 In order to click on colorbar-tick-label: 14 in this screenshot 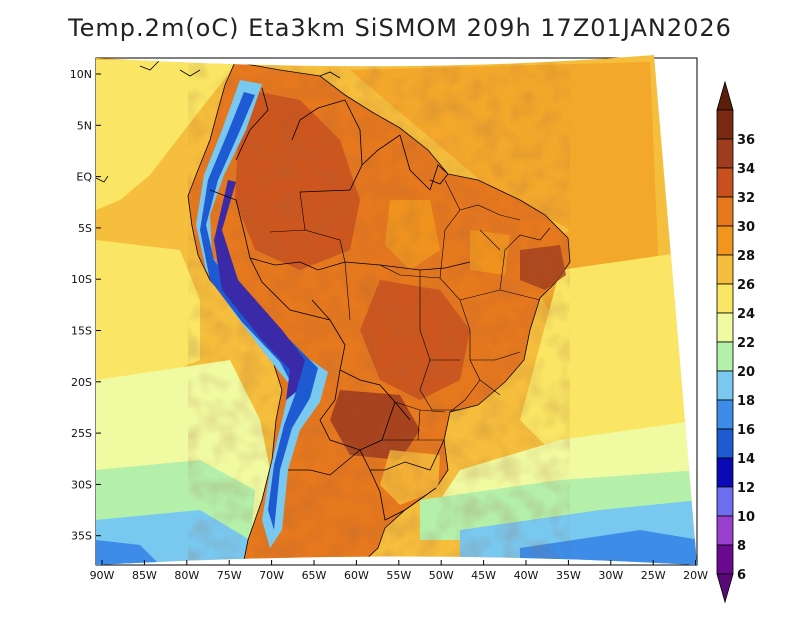, I will do `click(746, 459)`.